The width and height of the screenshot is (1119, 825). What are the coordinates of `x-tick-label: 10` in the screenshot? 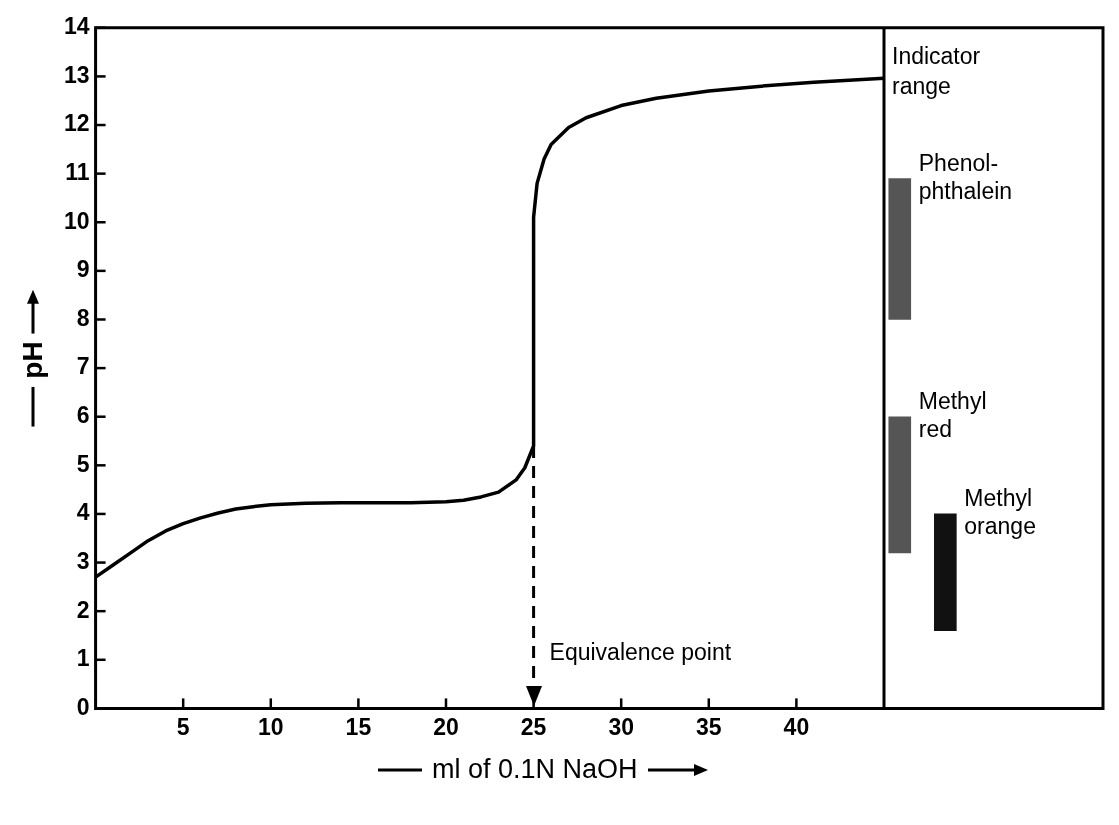 It's located at (270, 726).